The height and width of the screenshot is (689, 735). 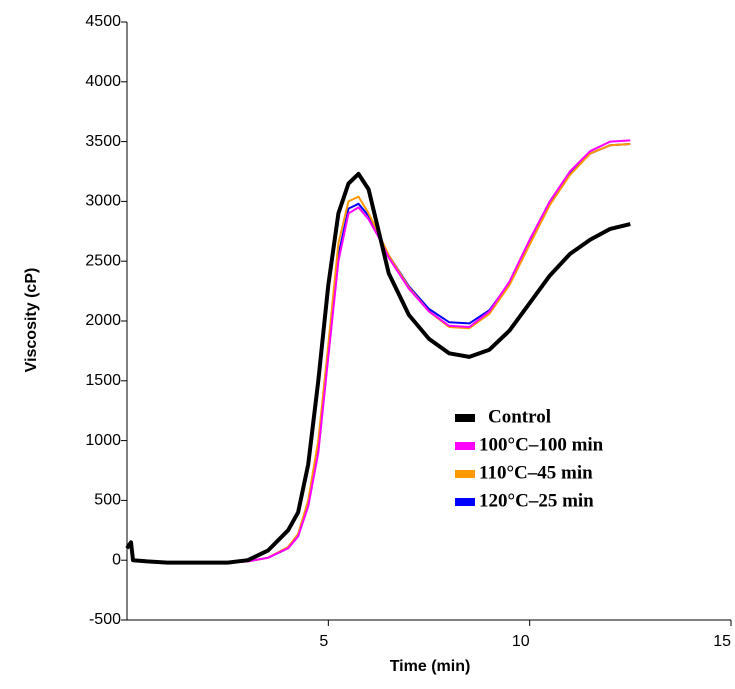 What do you see at coordinates (116, 559) in the screenshot?
I see `y-tick-label: 0` at bounding box center [116, 559].